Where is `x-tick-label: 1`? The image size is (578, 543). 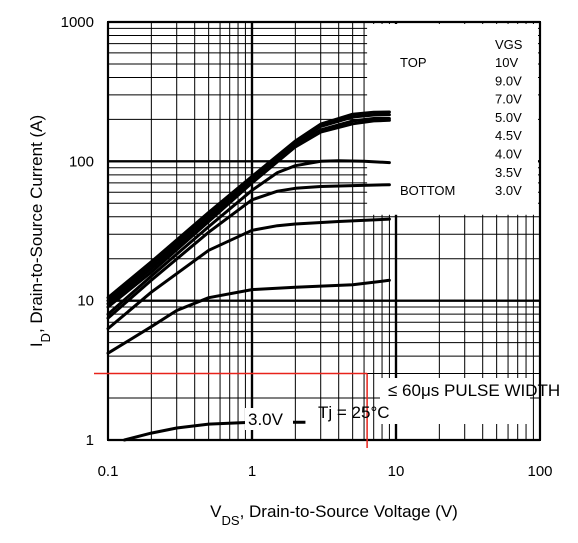
x-tick-label: 1 is located at coordinates (252, 471).